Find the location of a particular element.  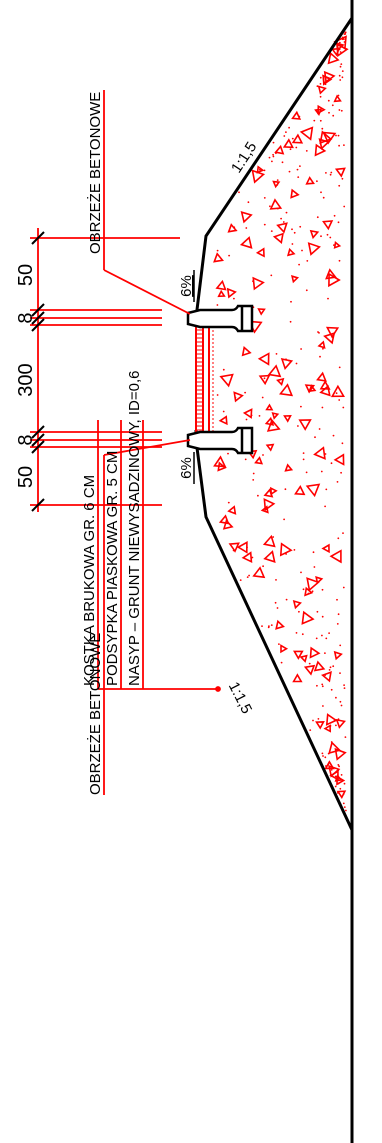

crossfall-label-bottom: 6% is located at coordinates (186, 468).